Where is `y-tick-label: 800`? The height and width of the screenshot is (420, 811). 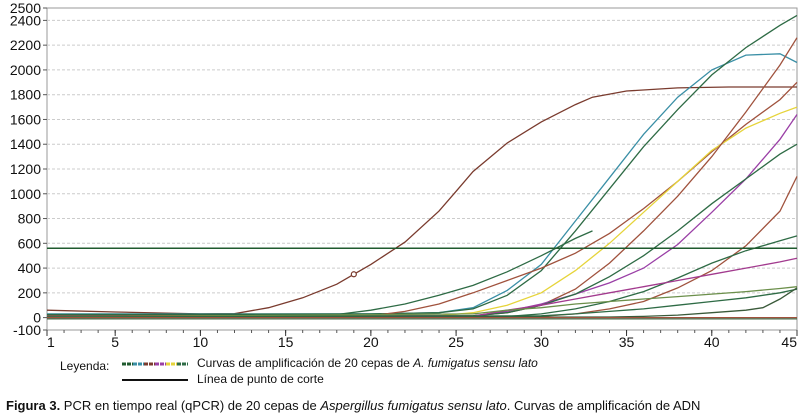
y-tick-label: 800 is located at coordinates (30, 219).